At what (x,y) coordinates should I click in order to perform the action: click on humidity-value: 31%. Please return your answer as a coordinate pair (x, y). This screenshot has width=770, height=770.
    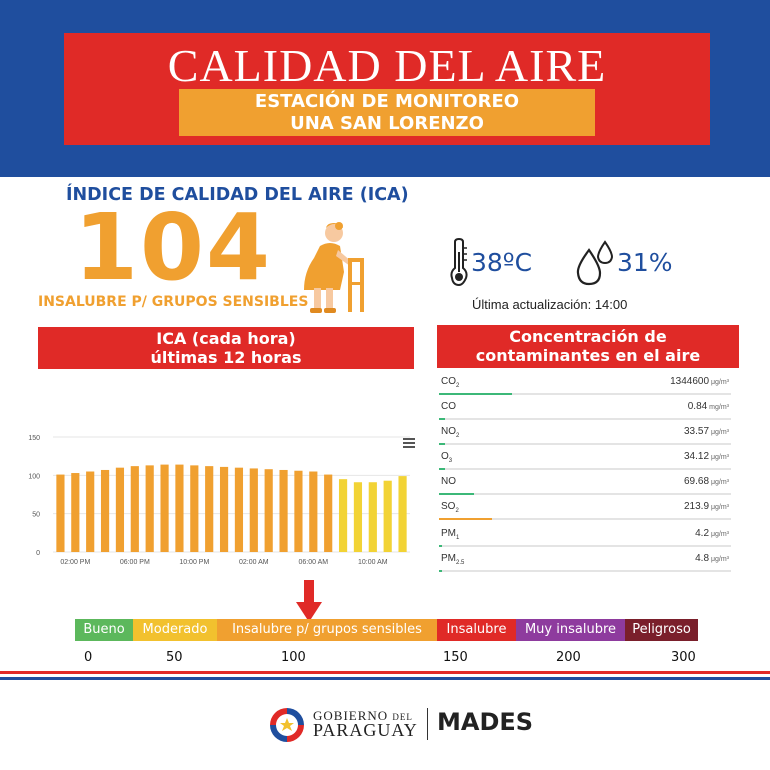
    Looking at the image, I should click on (645, 262).